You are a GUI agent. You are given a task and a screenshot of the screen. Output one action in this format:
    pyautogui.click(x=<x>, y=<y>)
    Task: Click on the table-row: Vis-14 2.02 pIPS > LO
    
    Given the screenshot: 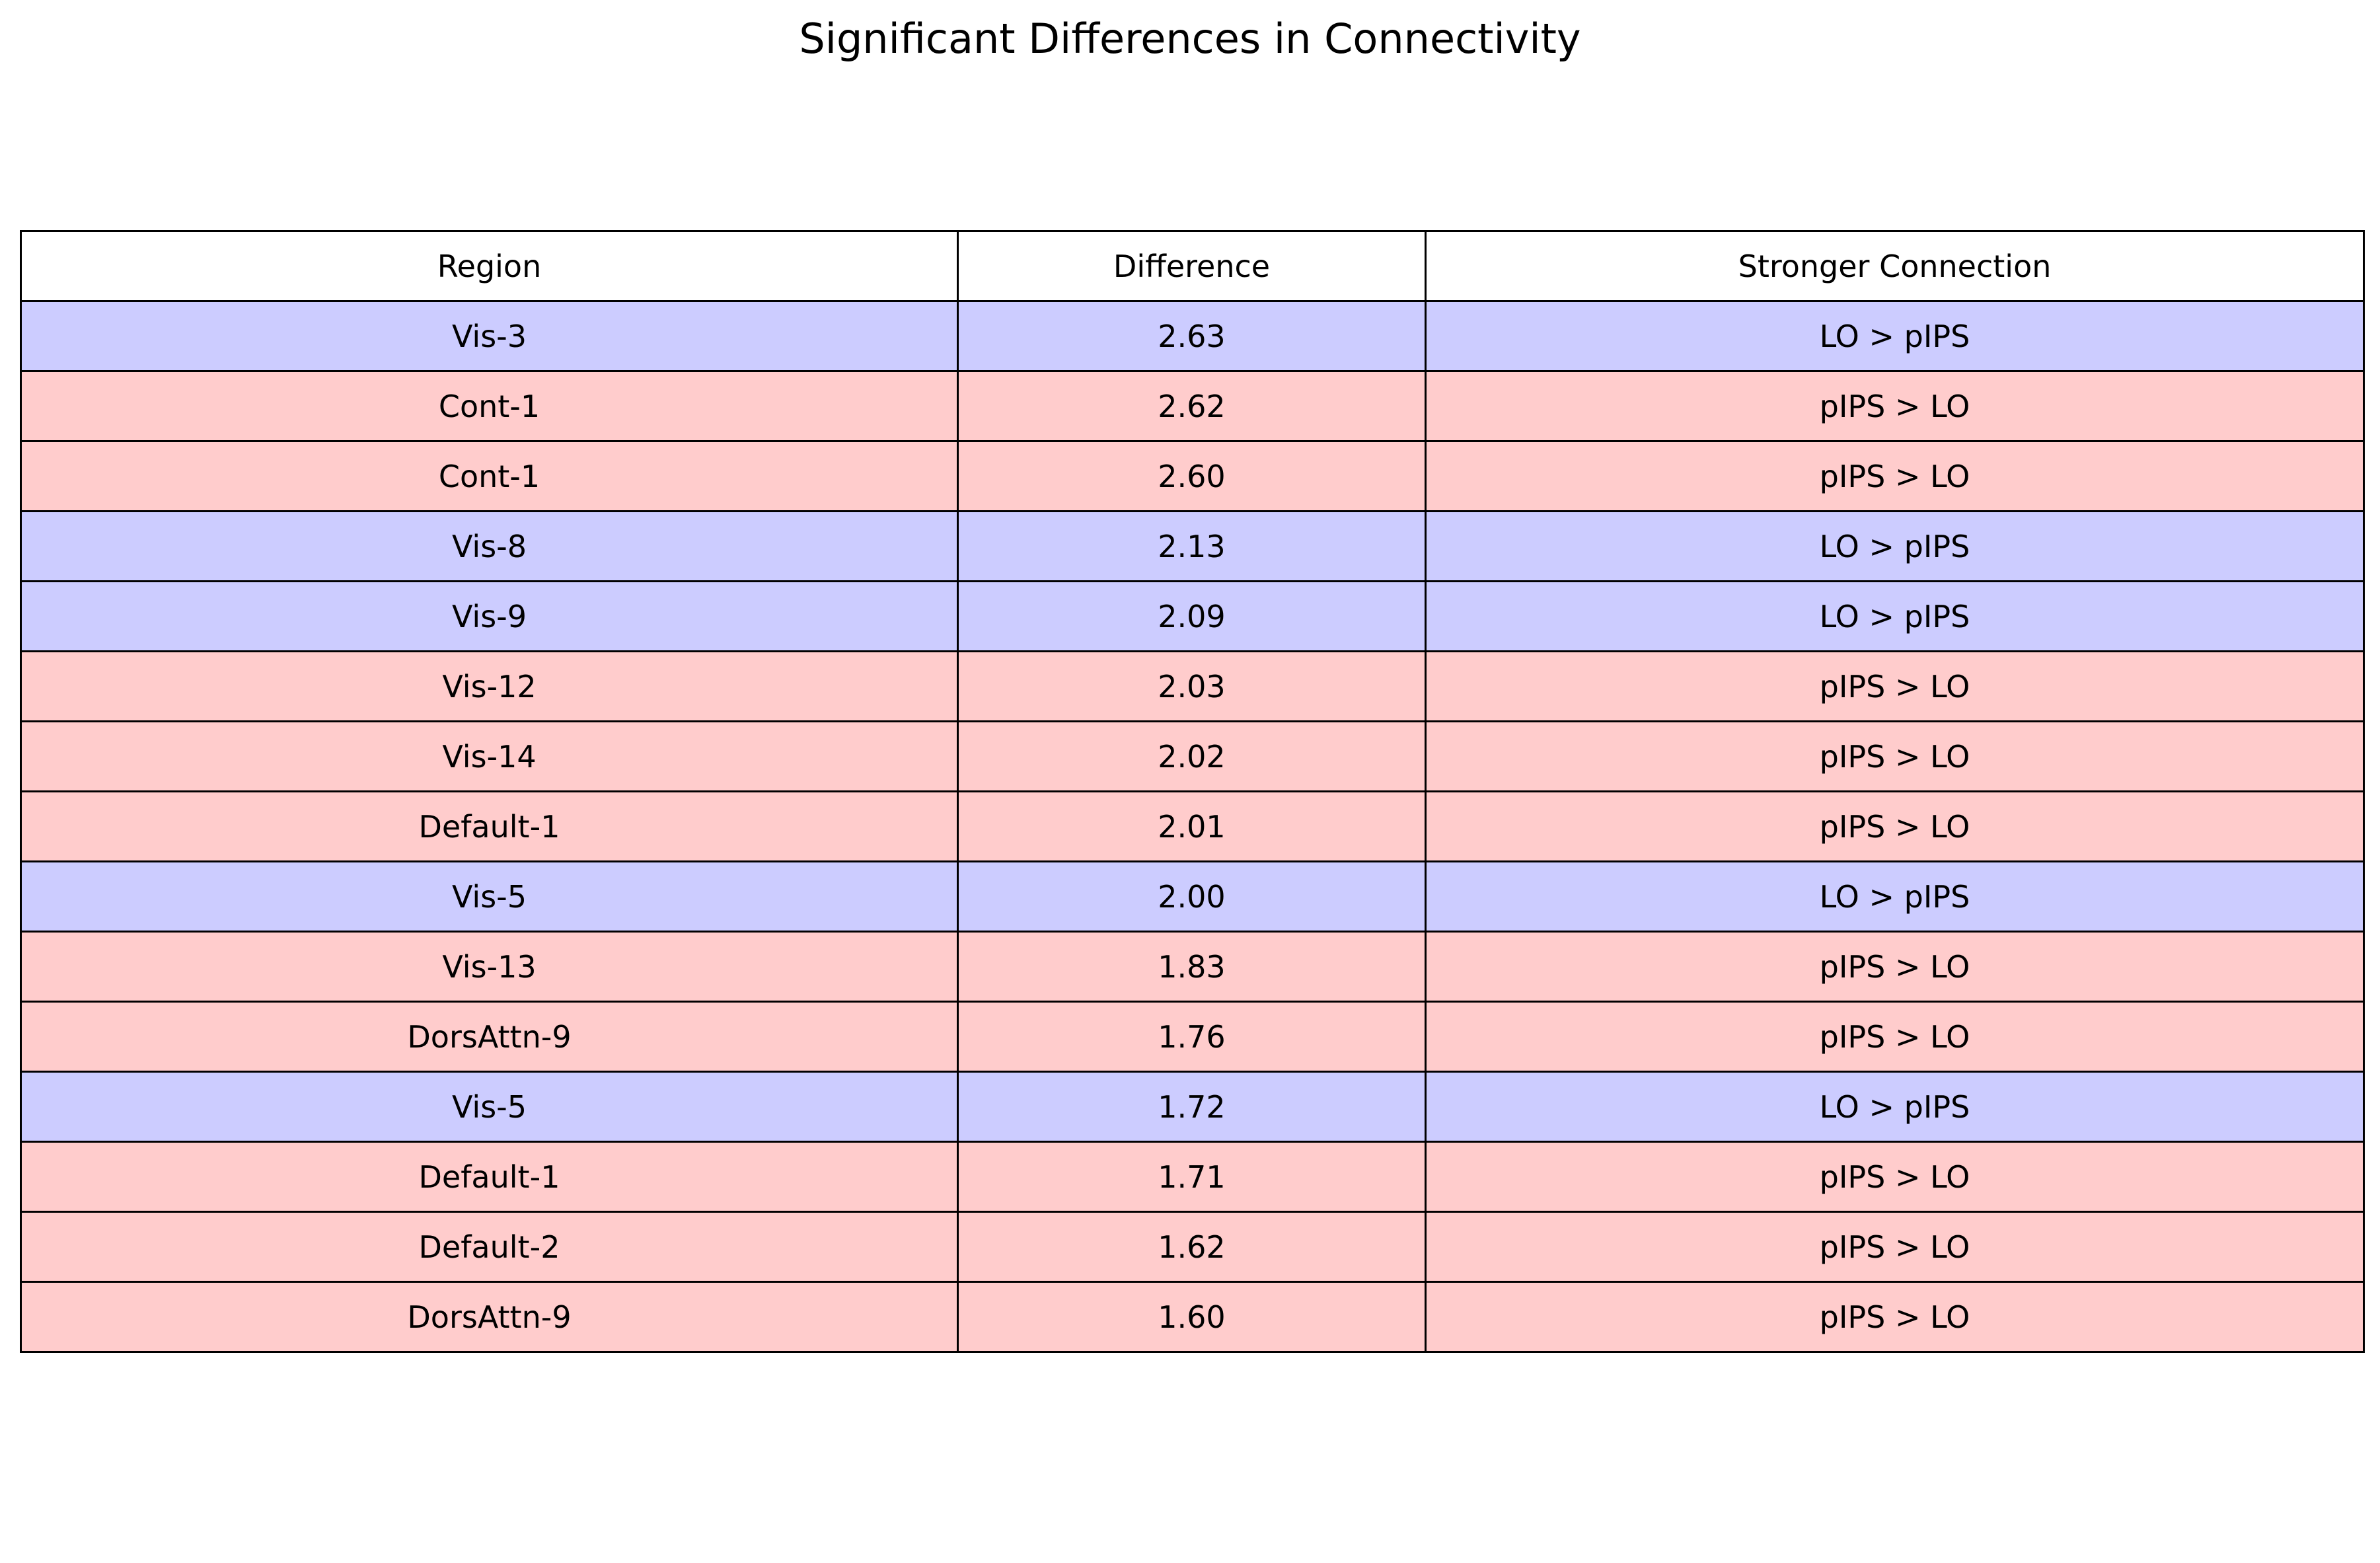 What is the action you would take?
    pyautogui.click(x=1192, y=756)
    